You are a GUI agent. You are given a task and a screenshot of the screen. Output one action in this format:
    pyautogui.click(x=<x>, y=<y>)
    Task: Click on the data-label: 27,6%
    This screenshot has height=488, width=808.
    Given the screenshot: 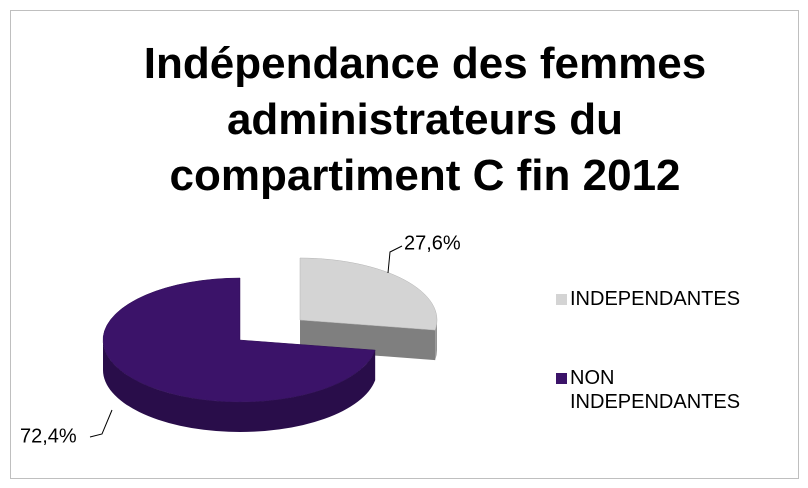 What is the action you would take?
    pyautogui.click(x=432, y=243)
    